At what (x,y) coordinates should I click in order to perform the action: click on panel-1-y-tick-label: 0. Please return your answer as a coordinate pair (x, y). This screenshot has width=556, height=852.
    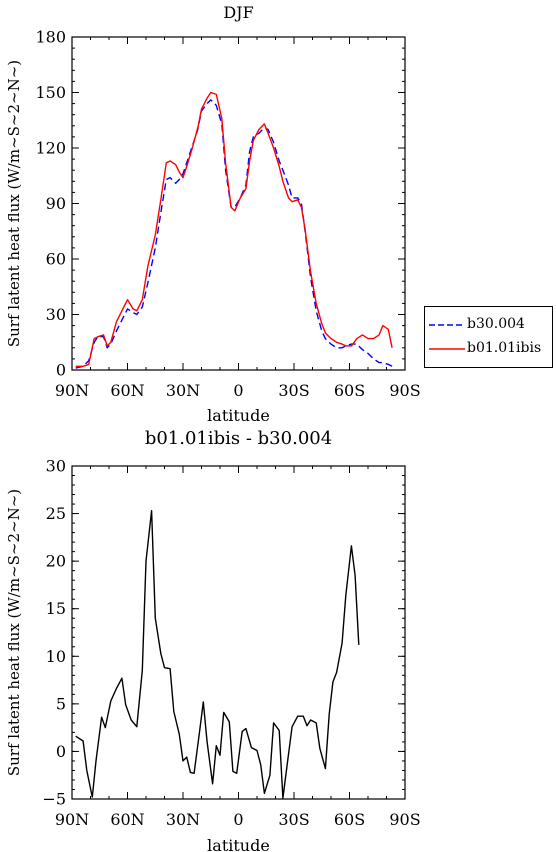
    Looking at the image, I should click on (61, 370).